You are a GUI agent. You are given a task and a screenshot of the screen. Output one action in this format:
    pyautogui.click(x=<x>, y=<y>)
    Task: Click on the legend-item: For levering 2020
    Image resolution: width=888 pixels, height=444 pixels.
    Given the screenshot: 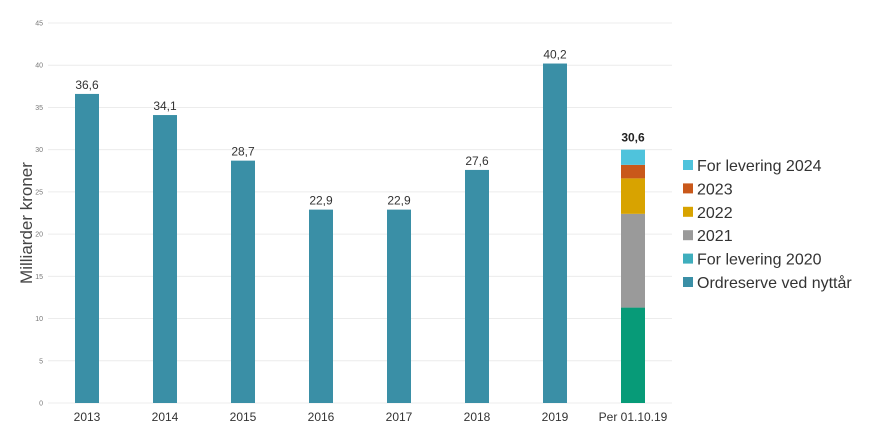 What is the action you would take?
    pyautogui.click(x=752, y=260)
    